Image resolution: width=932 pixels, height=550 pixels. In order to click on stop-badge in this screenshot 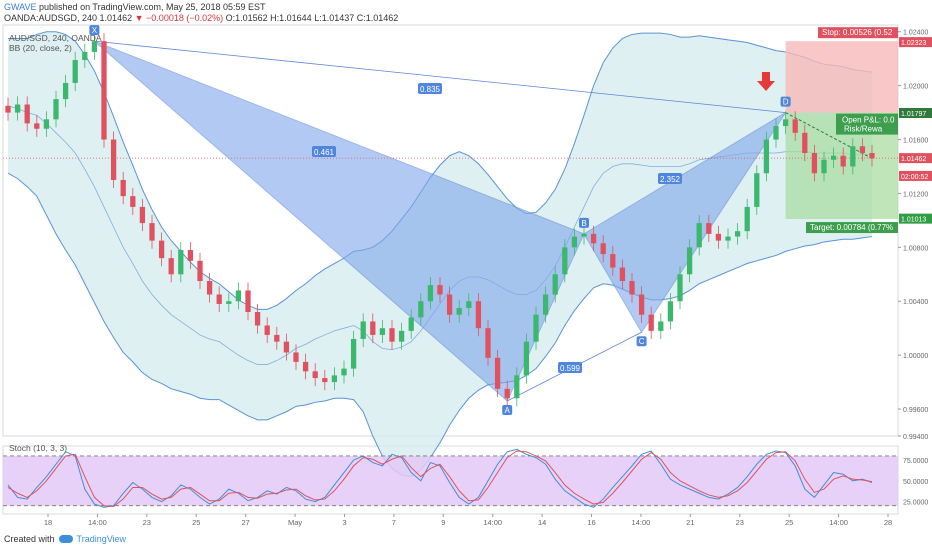, I will do `click(858, 33)`.